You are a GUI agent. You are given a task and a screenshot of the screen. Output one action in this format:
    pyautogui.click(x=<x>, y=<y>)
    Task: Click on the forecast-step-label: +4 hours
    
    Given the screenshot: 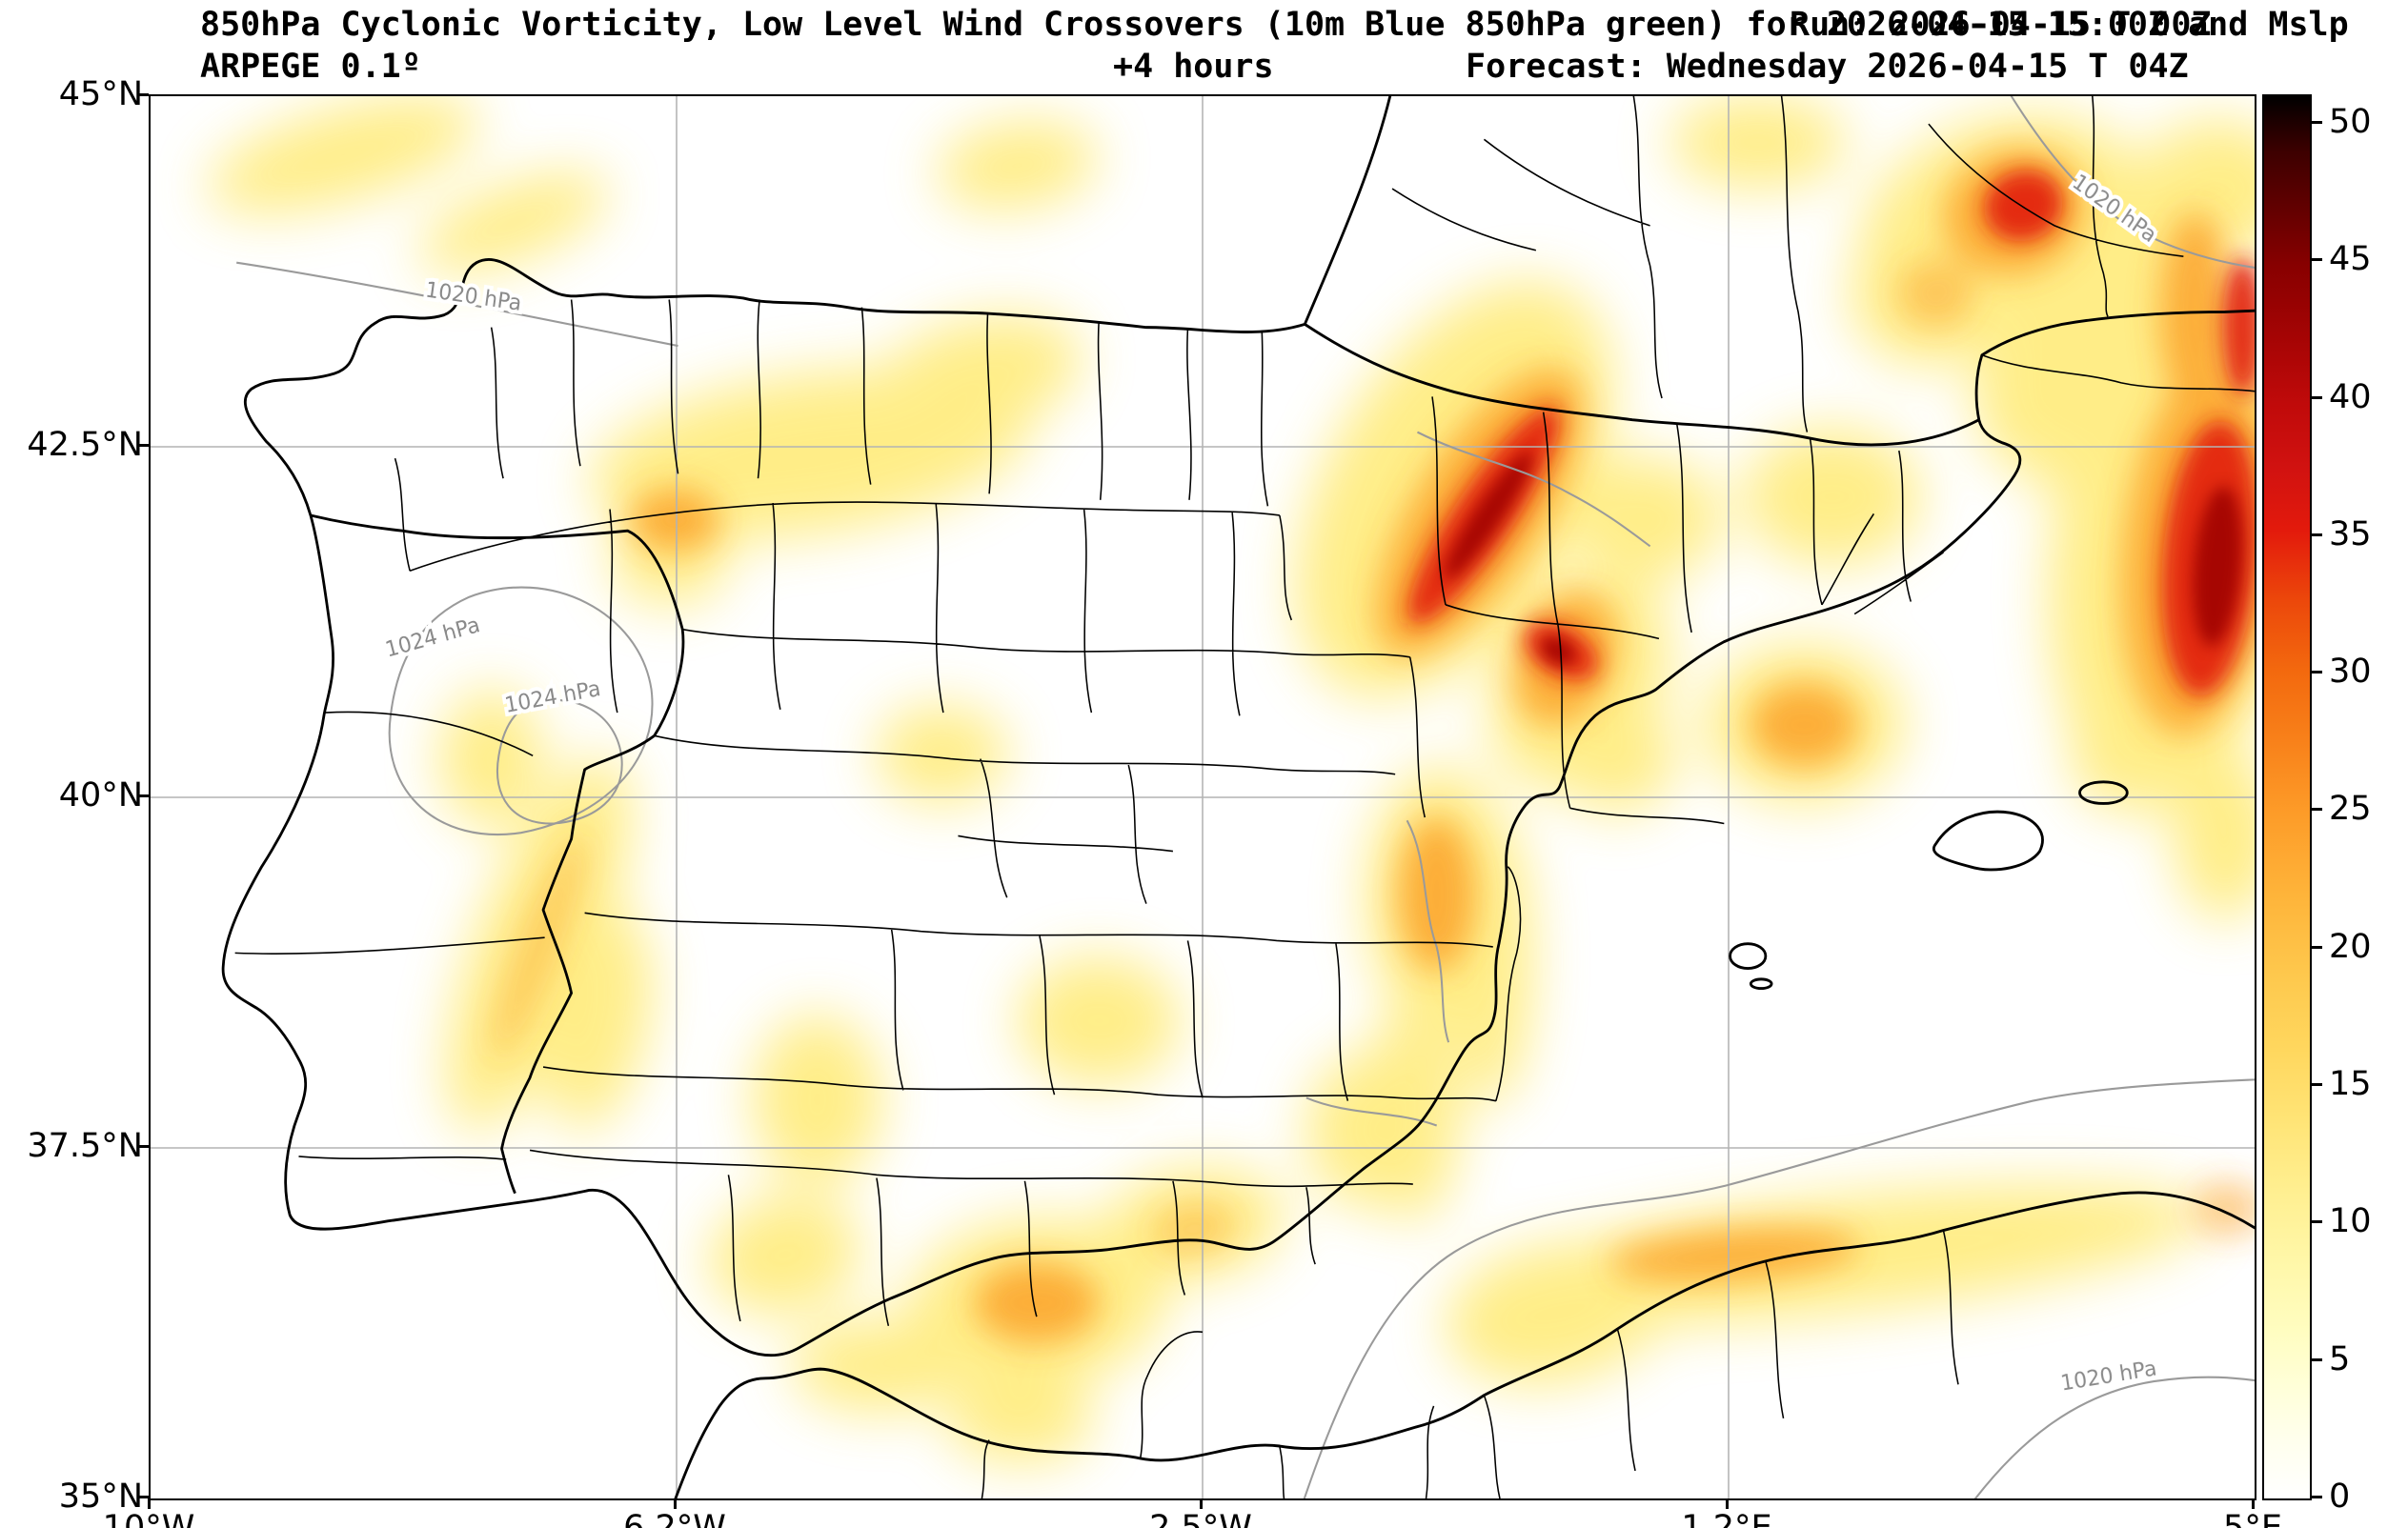 What is the action you would take?
    pyautogui.click(x=1194, y=67)
    